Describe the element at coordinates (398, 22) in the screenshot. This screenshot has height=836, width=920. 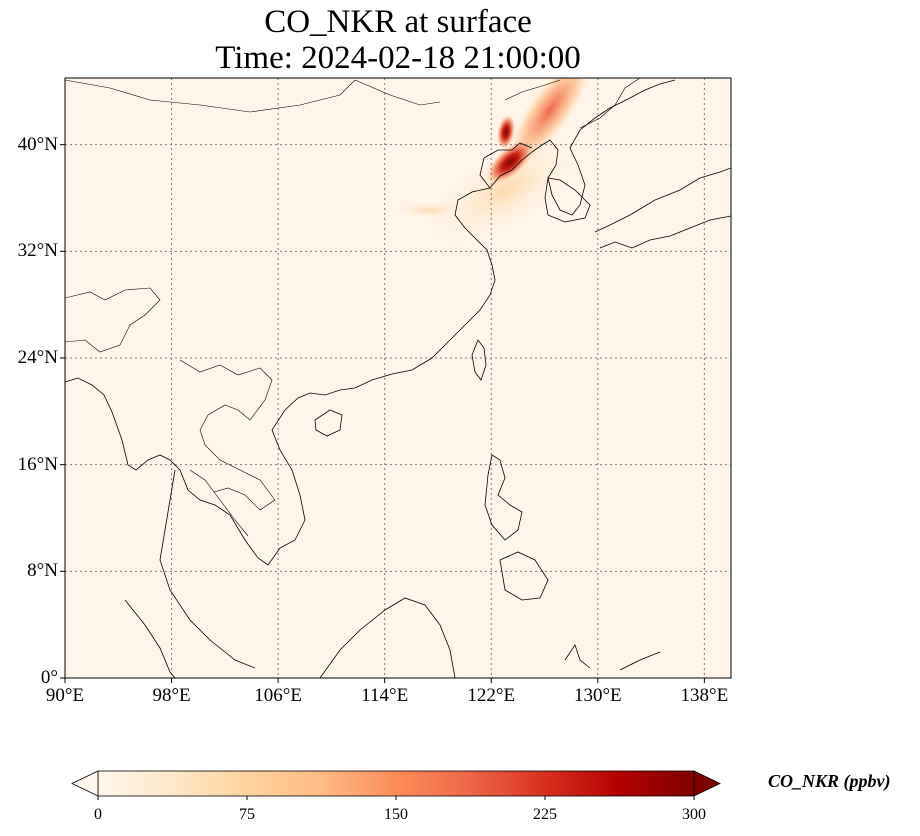
I see `map-title: CO_NKR at surface` at that location.